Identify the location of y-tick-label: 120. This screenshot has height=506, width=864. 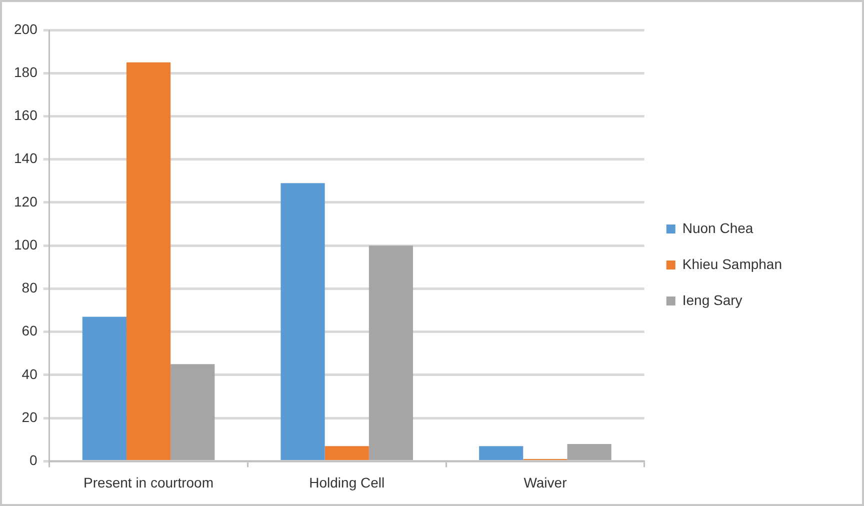
(26, 201).